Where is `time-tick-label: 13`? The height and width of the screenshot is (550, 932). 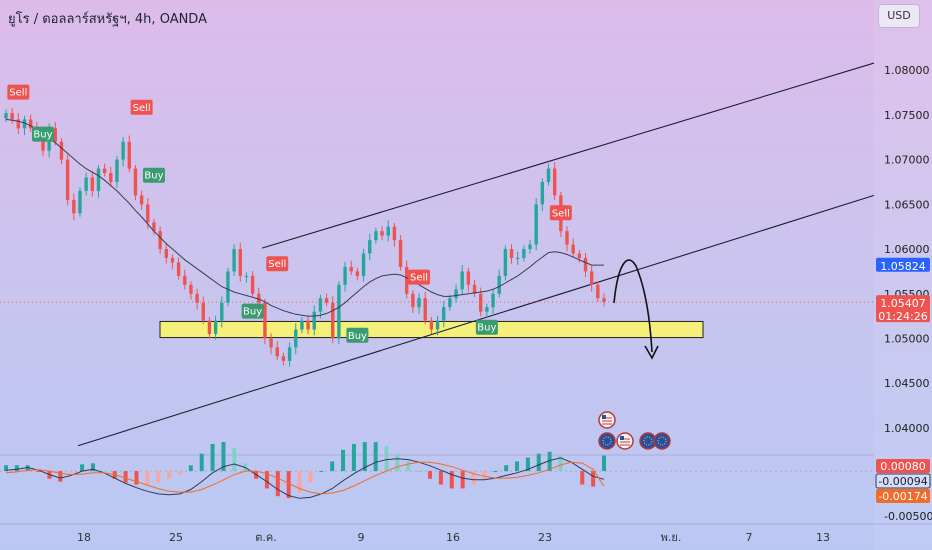 time-tick-label: 13 is located at coordinates (823, 537).